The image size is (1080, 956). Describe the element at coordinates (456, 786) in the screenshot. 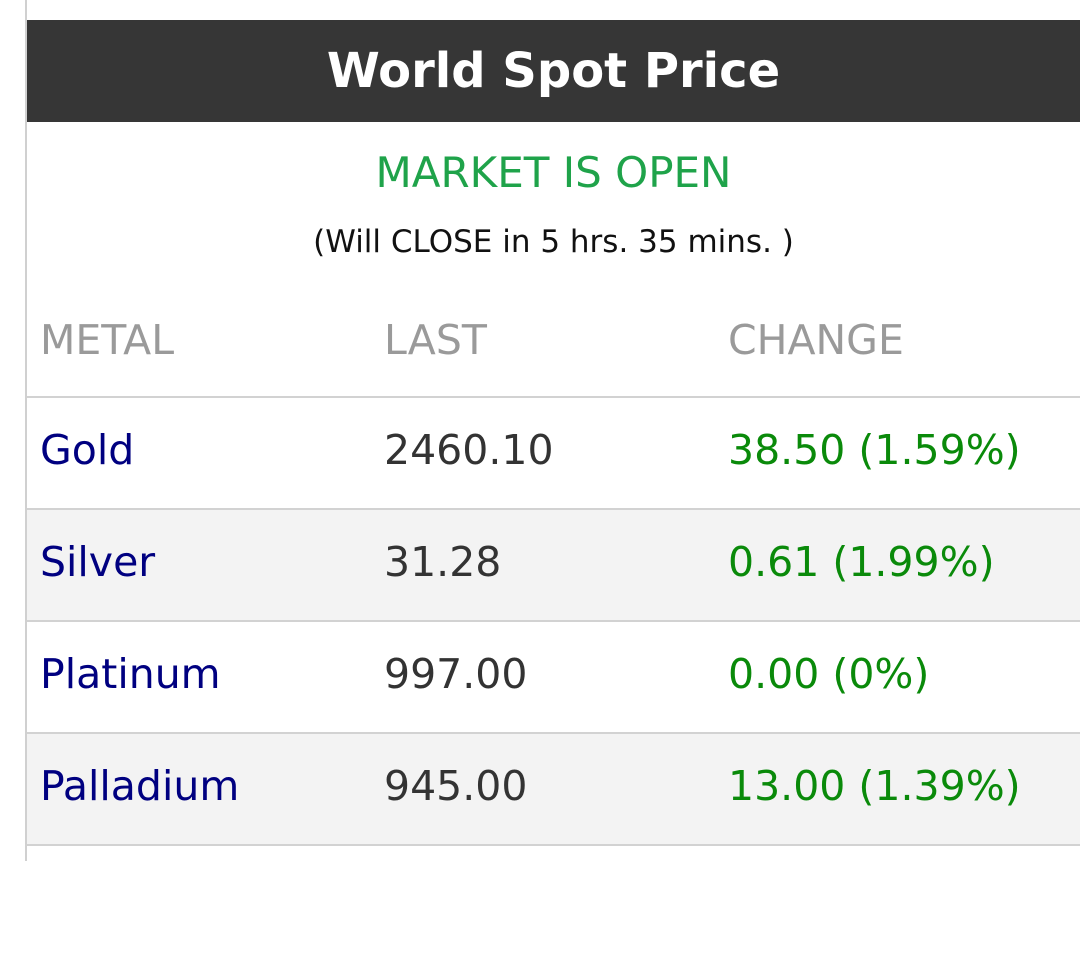

I see `last-price: 945.00` at that location.